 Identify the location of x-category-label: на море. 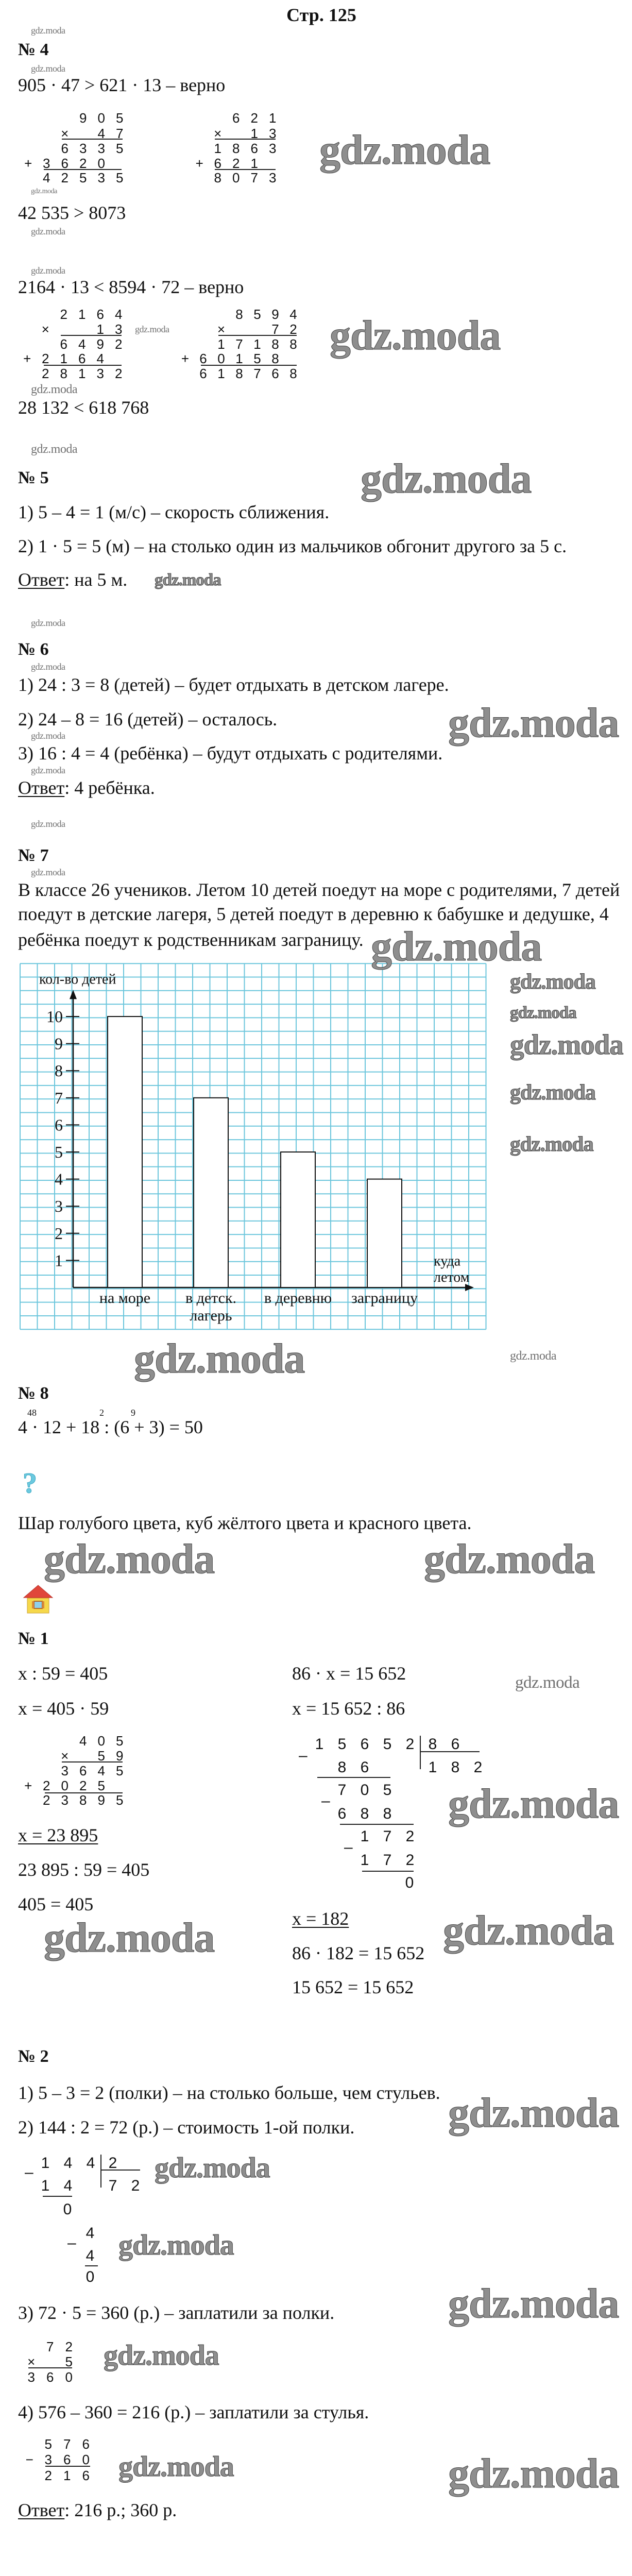
(124, 1299).